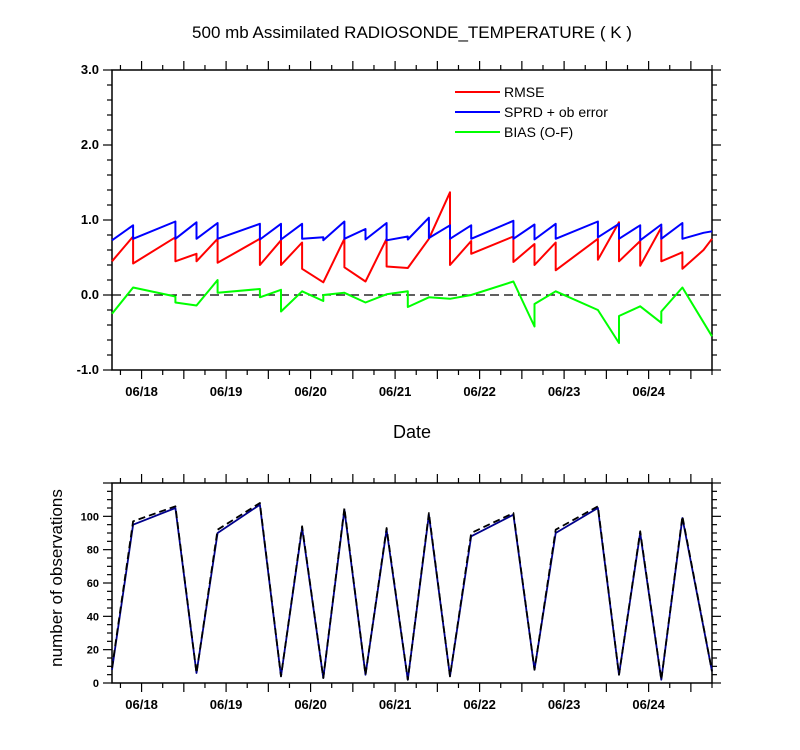 The width and height of the screenshot is (800, 750). Describe the element at coordinates (93, 617) in the screenshot. I see `y-tick-label: 40` at that location.